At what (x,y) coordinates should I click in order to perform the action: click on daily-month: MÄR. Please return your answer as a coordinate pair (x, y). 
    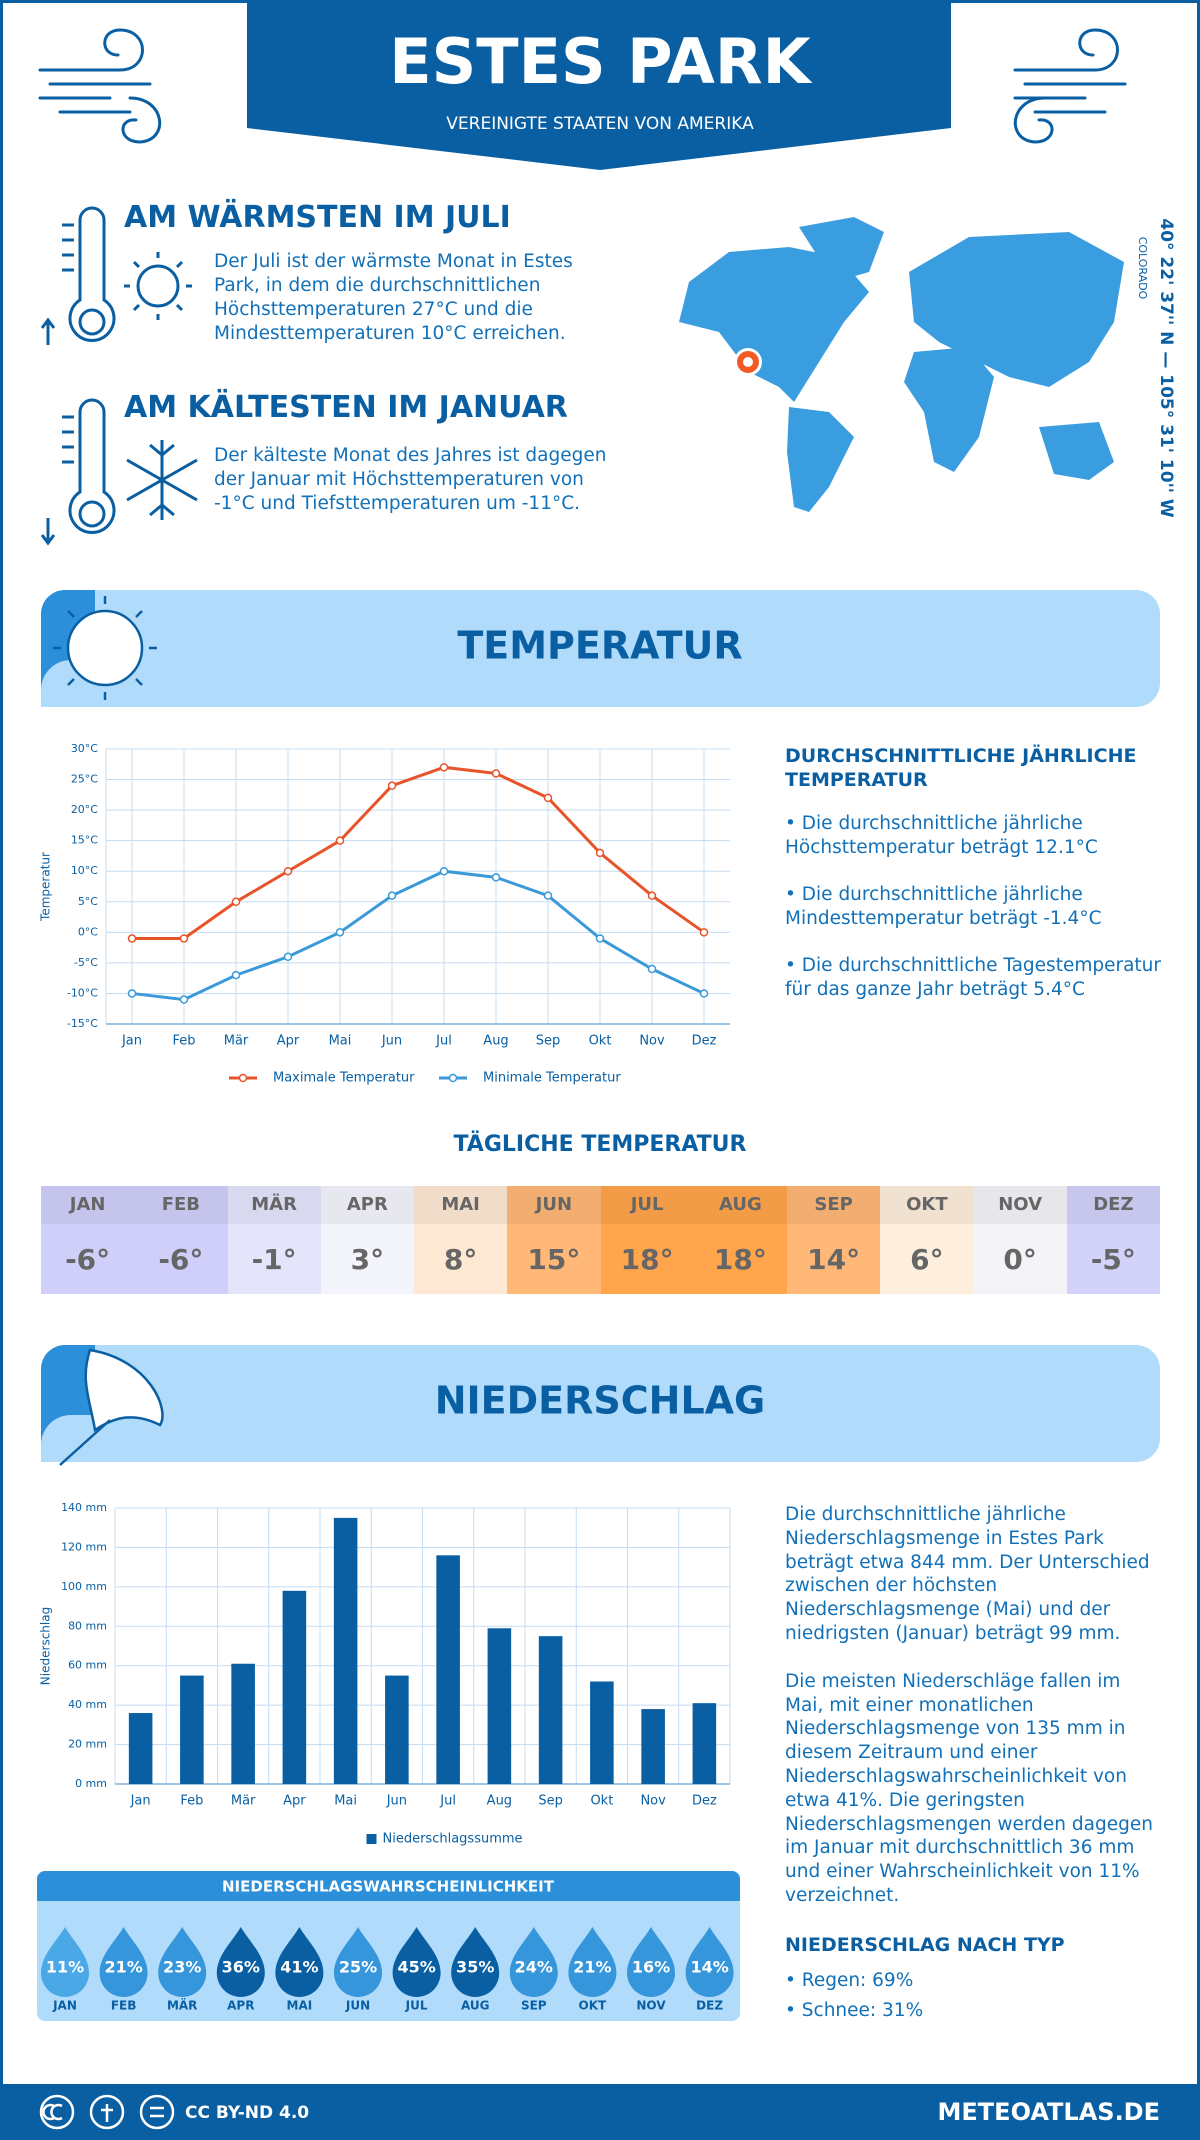
    Looking at the image, I should click on (274, 1205).